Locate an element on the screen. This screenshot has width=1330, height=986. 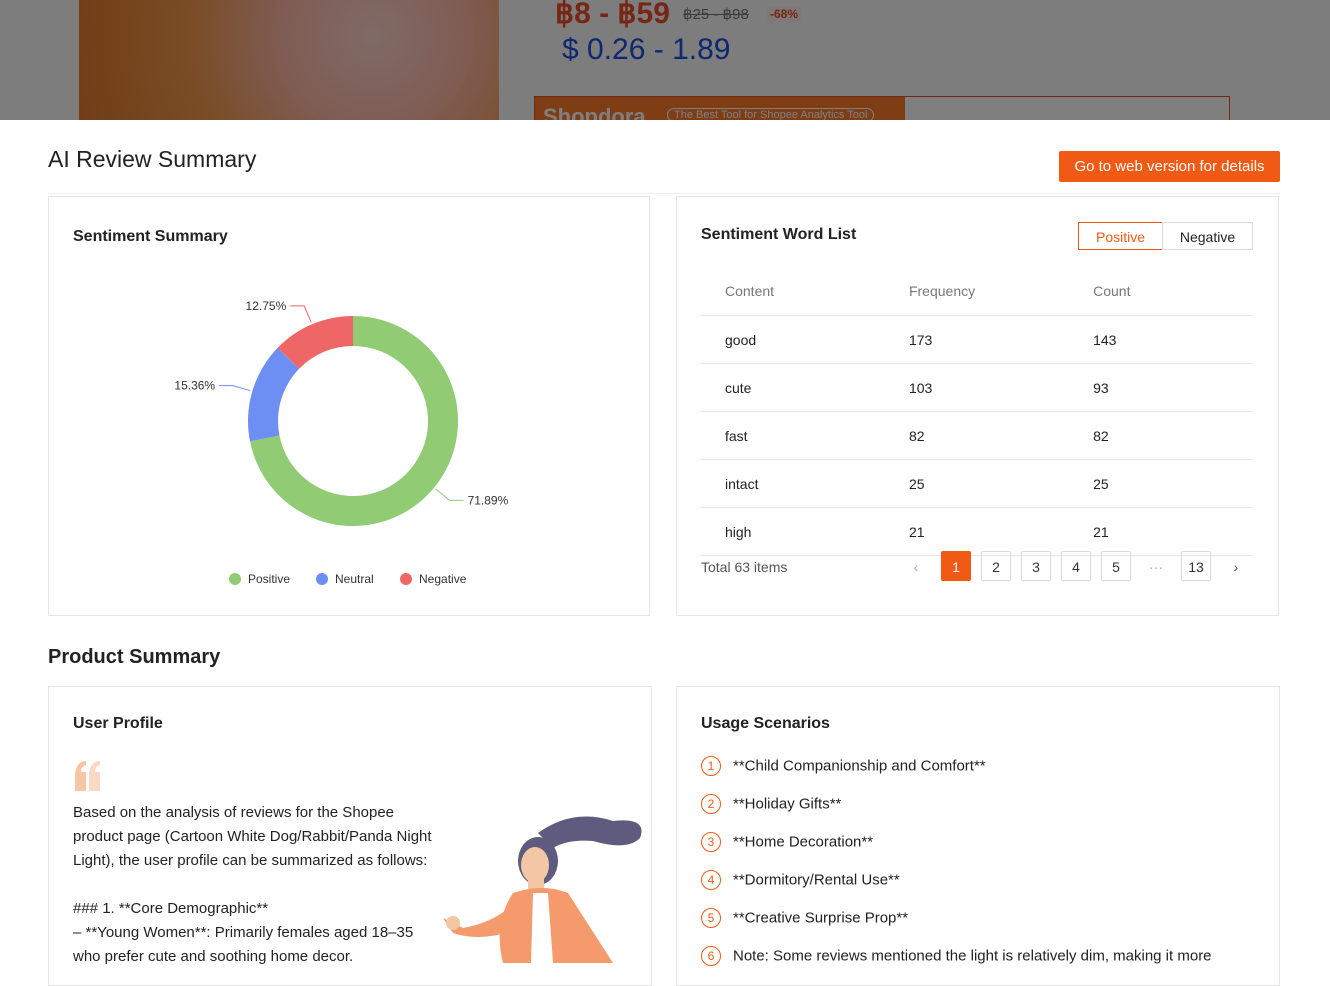
page-button: 4 is located at coordinates (1076, 566).